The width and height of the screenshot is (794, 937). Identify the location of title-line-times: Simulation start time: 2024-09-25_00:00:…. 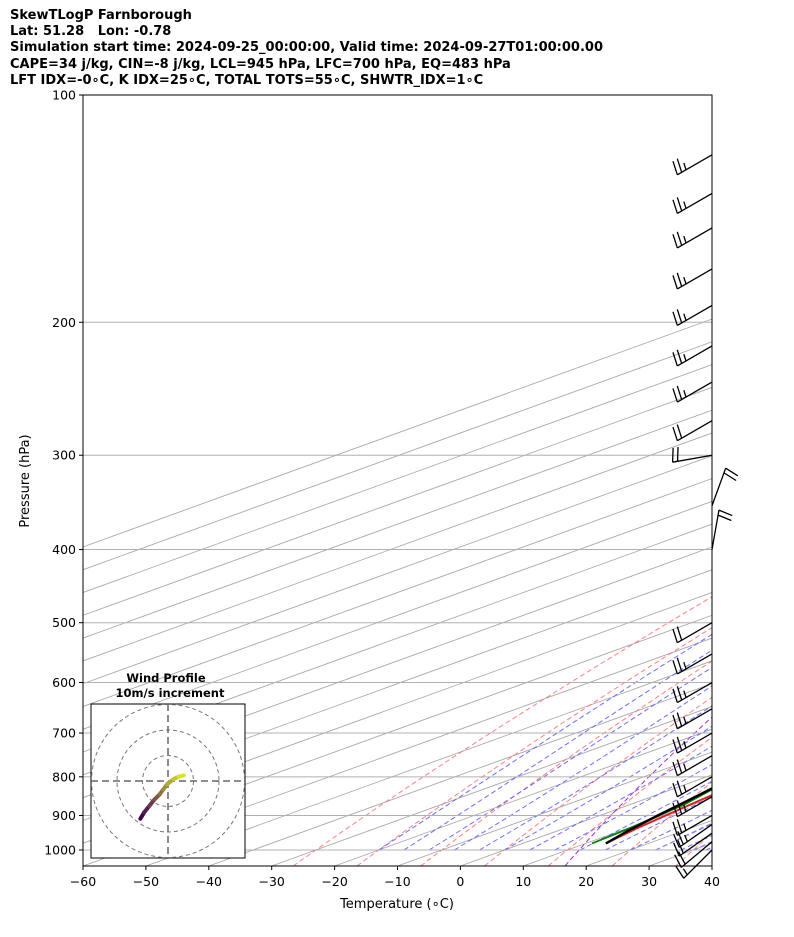
(306, 48).